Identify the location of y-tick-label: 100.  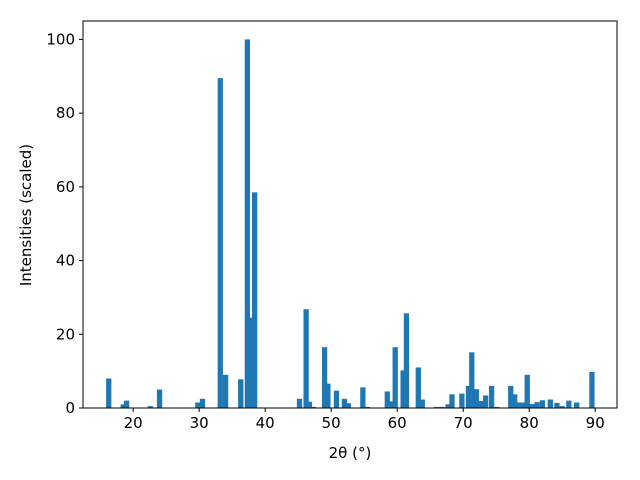
(60, 39).